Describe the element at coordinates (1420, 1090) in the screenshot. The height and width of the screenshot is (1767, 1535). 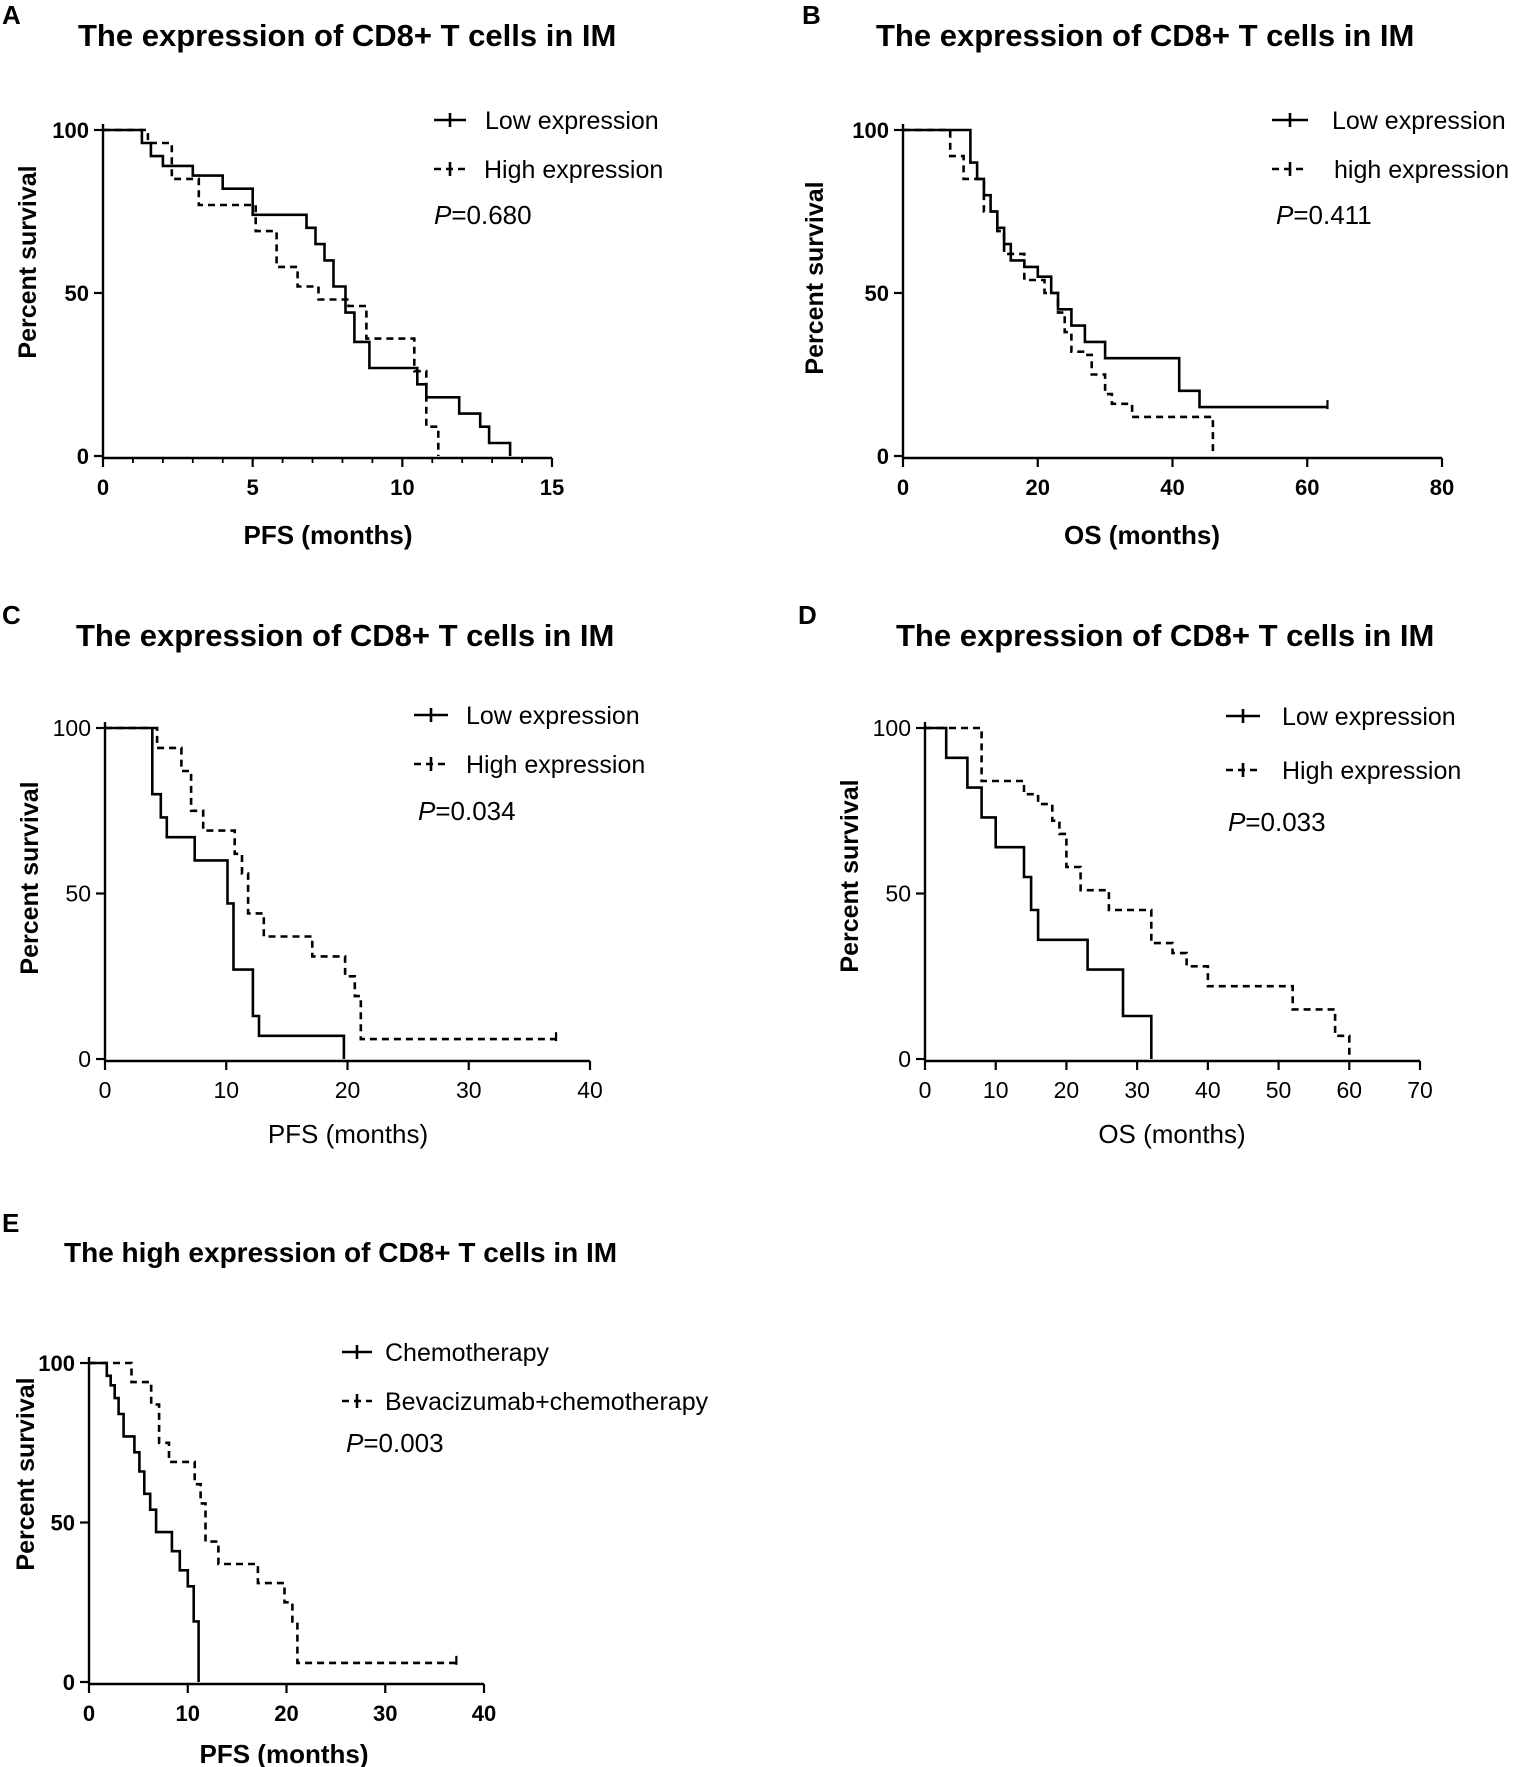
I see `x-tick-label: 70` at that location.